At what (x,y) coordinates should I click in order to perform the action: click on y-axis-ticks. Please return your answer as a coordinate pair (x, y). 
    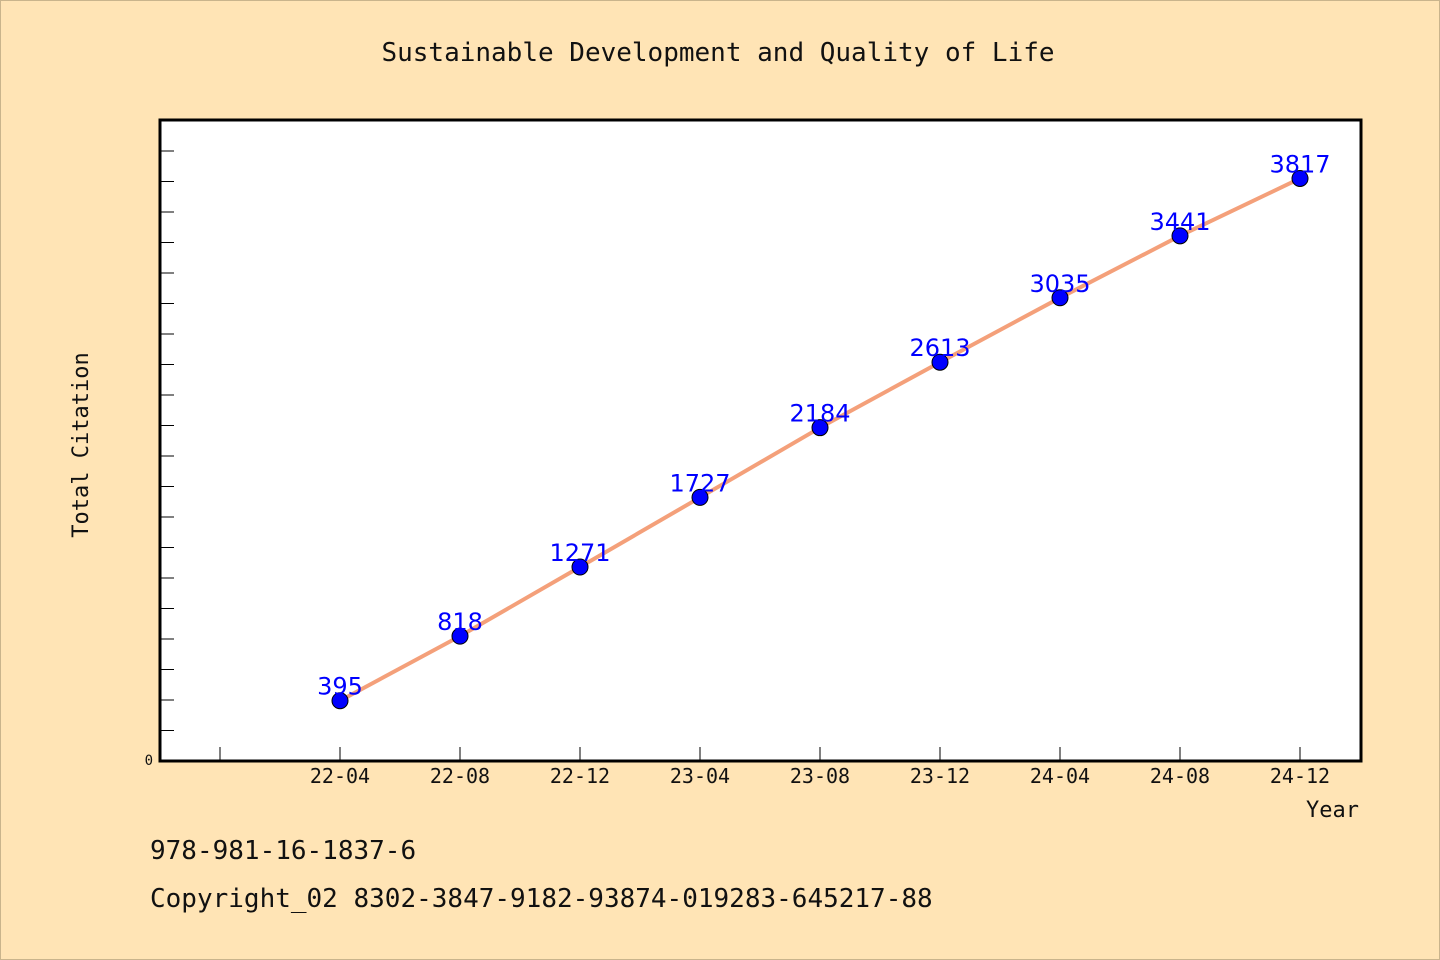
    Looking at the image, I should click on (167, 440).